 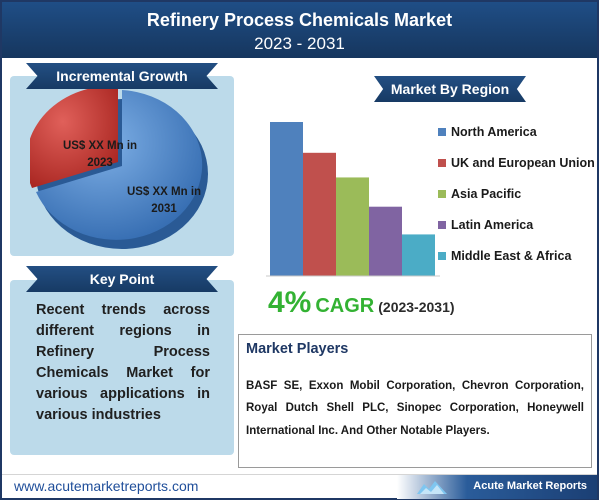 I want to click on page-years: 2023 - 2031, so click(x=299, y=43).